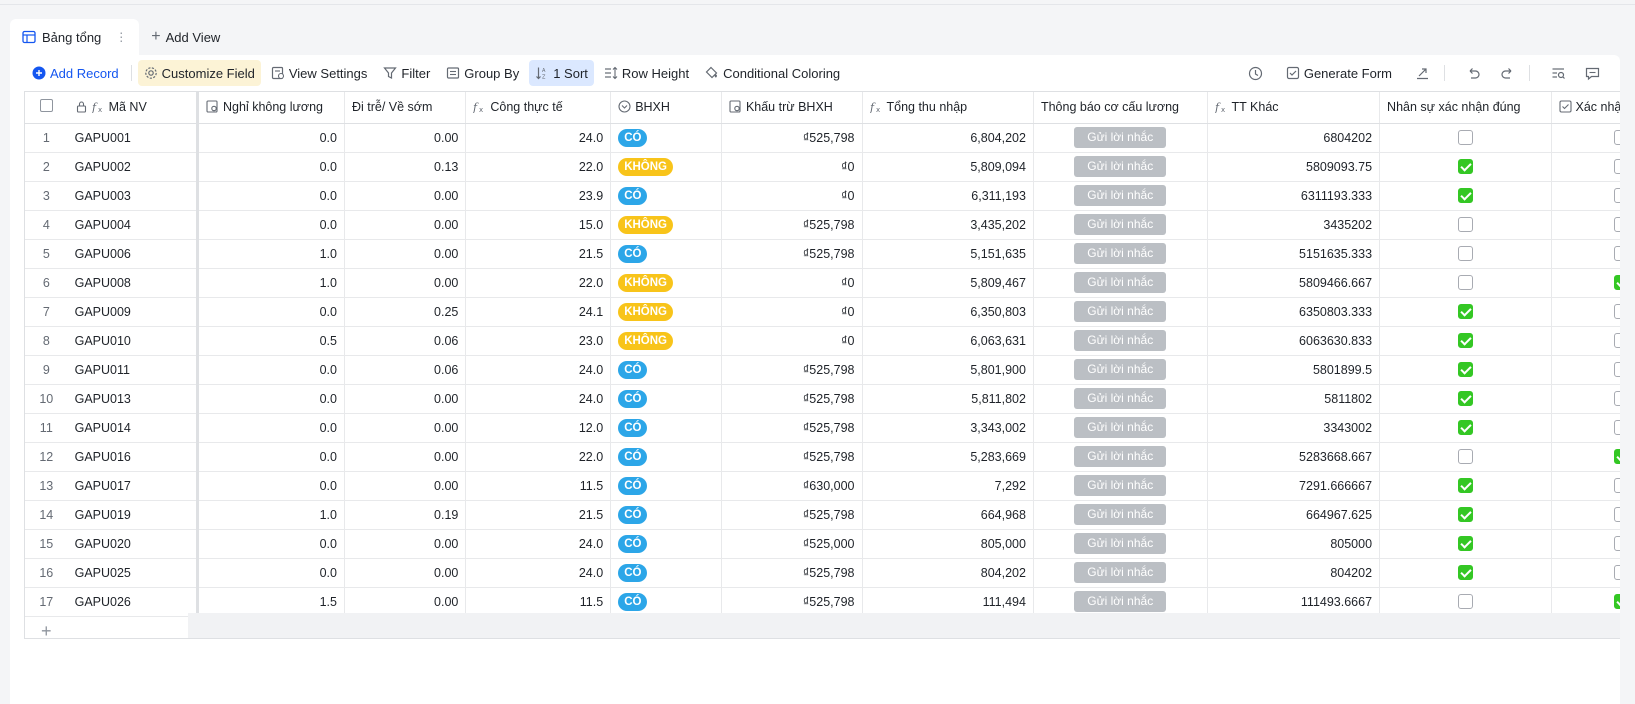 The width and height of the screenshot is (1635, 704). I want to click on cell-tt-khac: 5809466.667, so click(1294, 283).